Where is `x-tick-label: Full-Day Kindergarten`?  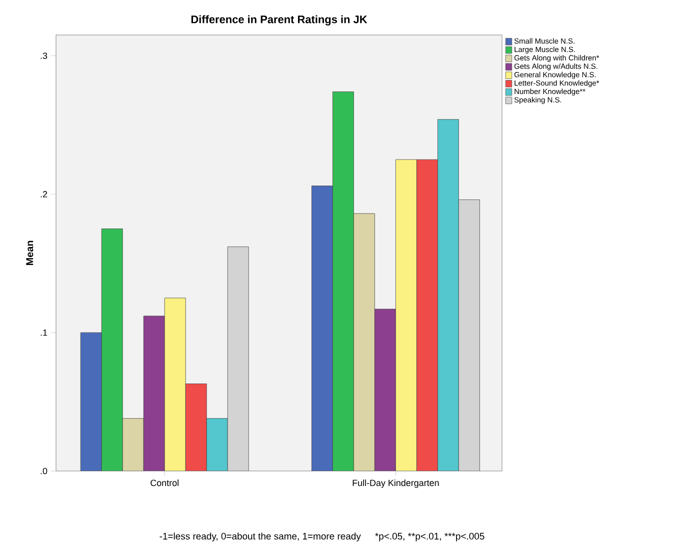 x-tick-label: Full-Day Kindergarten is located at coordinates (395, 484).